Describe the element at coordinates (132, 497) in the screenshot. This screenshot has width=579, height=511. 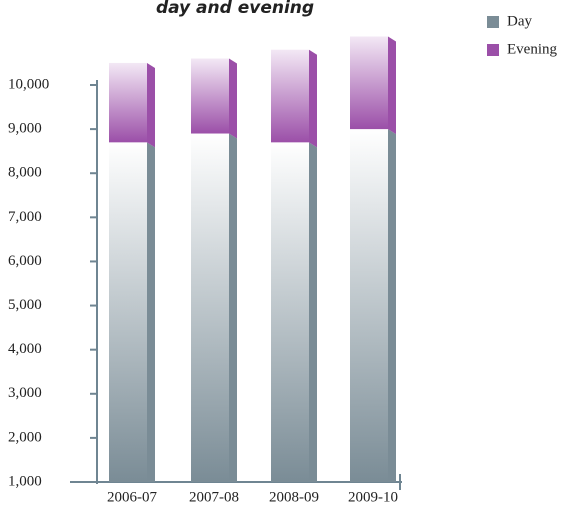
I see `x-tick-label: 2006-07` at that location.